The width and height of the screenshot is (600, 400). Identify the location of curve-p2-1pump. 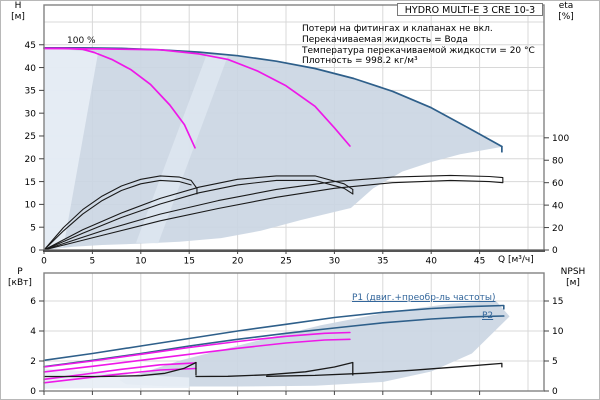
(120, 375).